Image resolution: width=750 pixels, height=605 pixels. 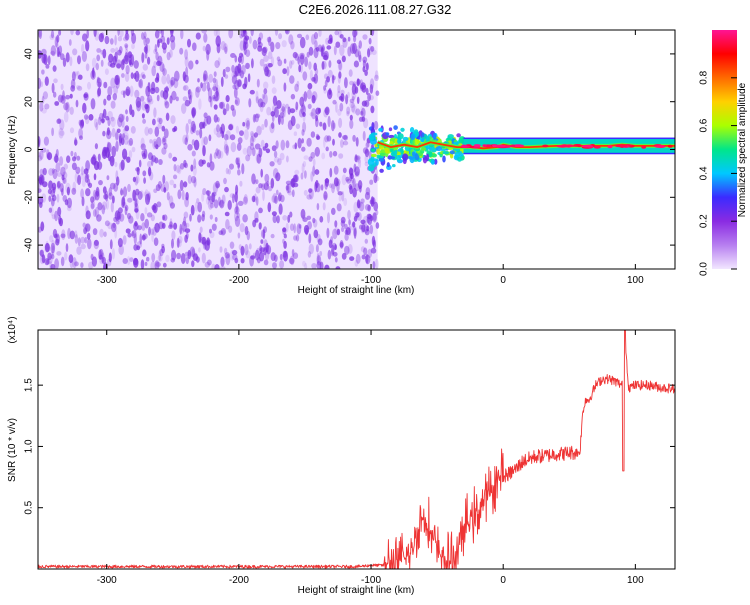 I want to click on spectrogram-x-label: Height of straight line (km), so click(x=356, y=290).